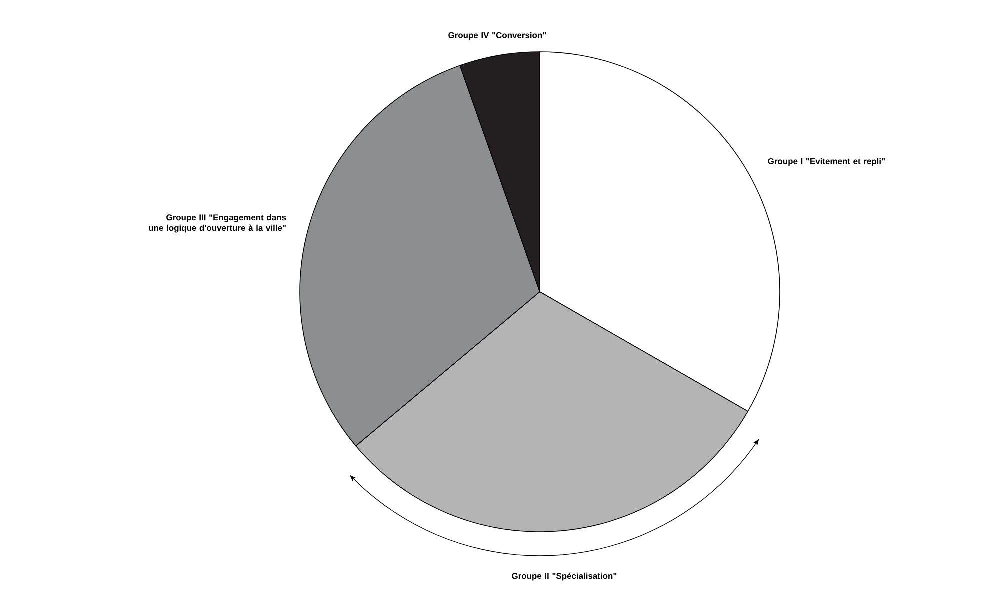 The image size is (998, 610). Describe the element at coordinates (217, 223) in the screenshot. I see `slice-label: Groupe III "Engagement dans une logique d'ouverture à la ville"` at that location.